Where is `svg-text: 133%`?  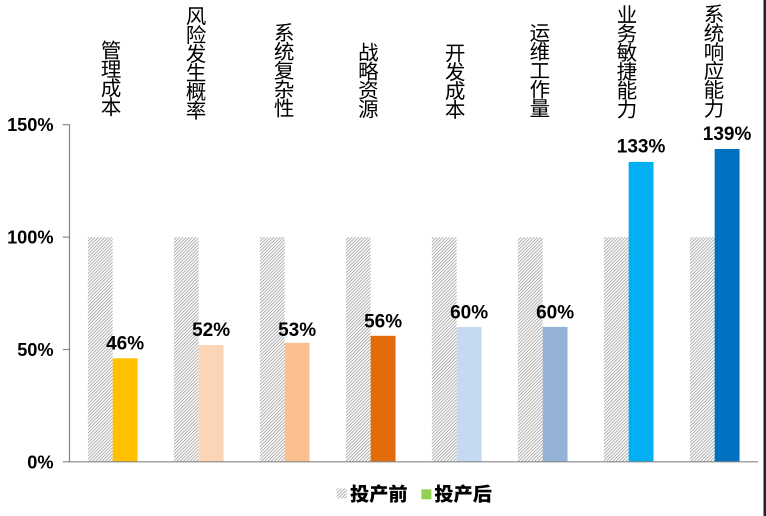 svg-text: 133% is located at coordinates (641, 146).